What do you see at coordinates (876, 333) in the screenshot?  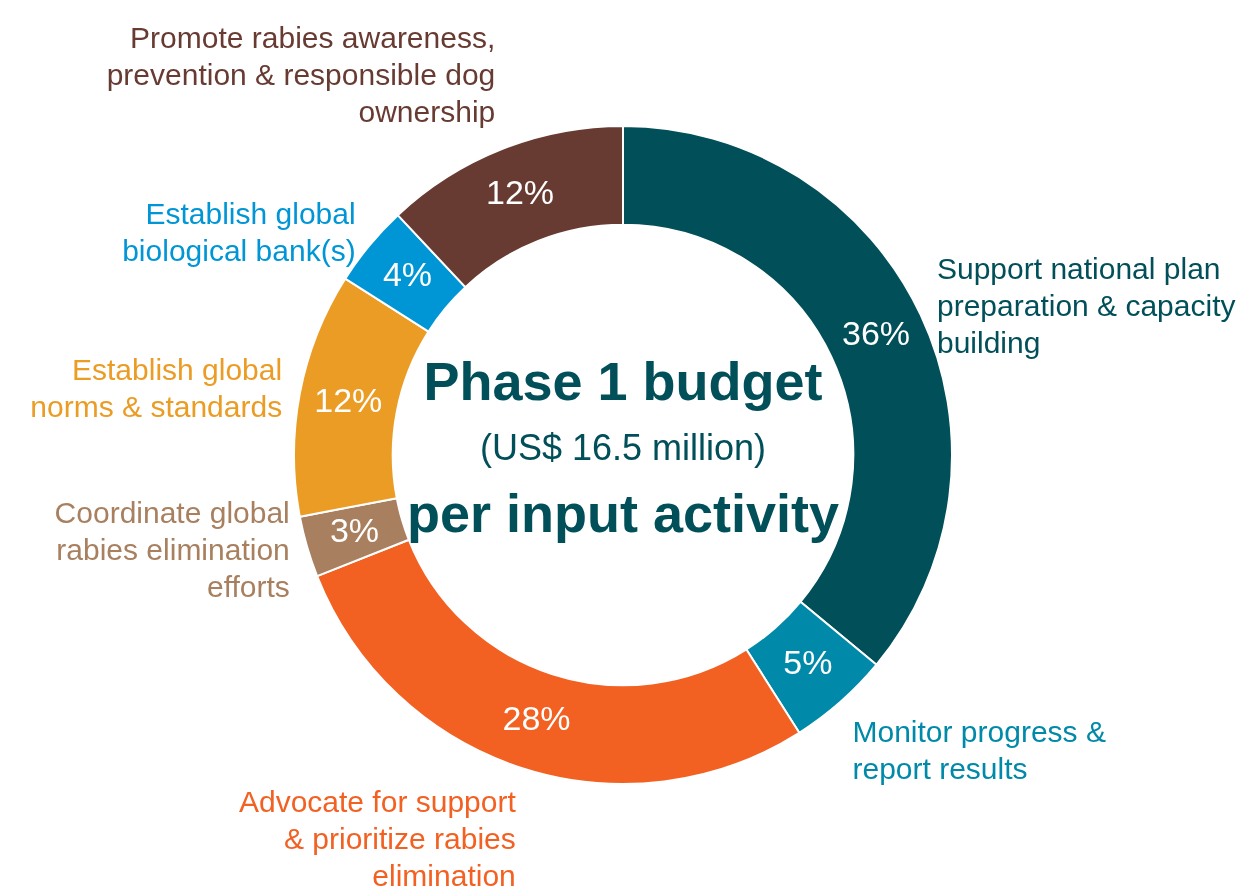 I see `data-label: 36%` at bounding box center [876, 333].